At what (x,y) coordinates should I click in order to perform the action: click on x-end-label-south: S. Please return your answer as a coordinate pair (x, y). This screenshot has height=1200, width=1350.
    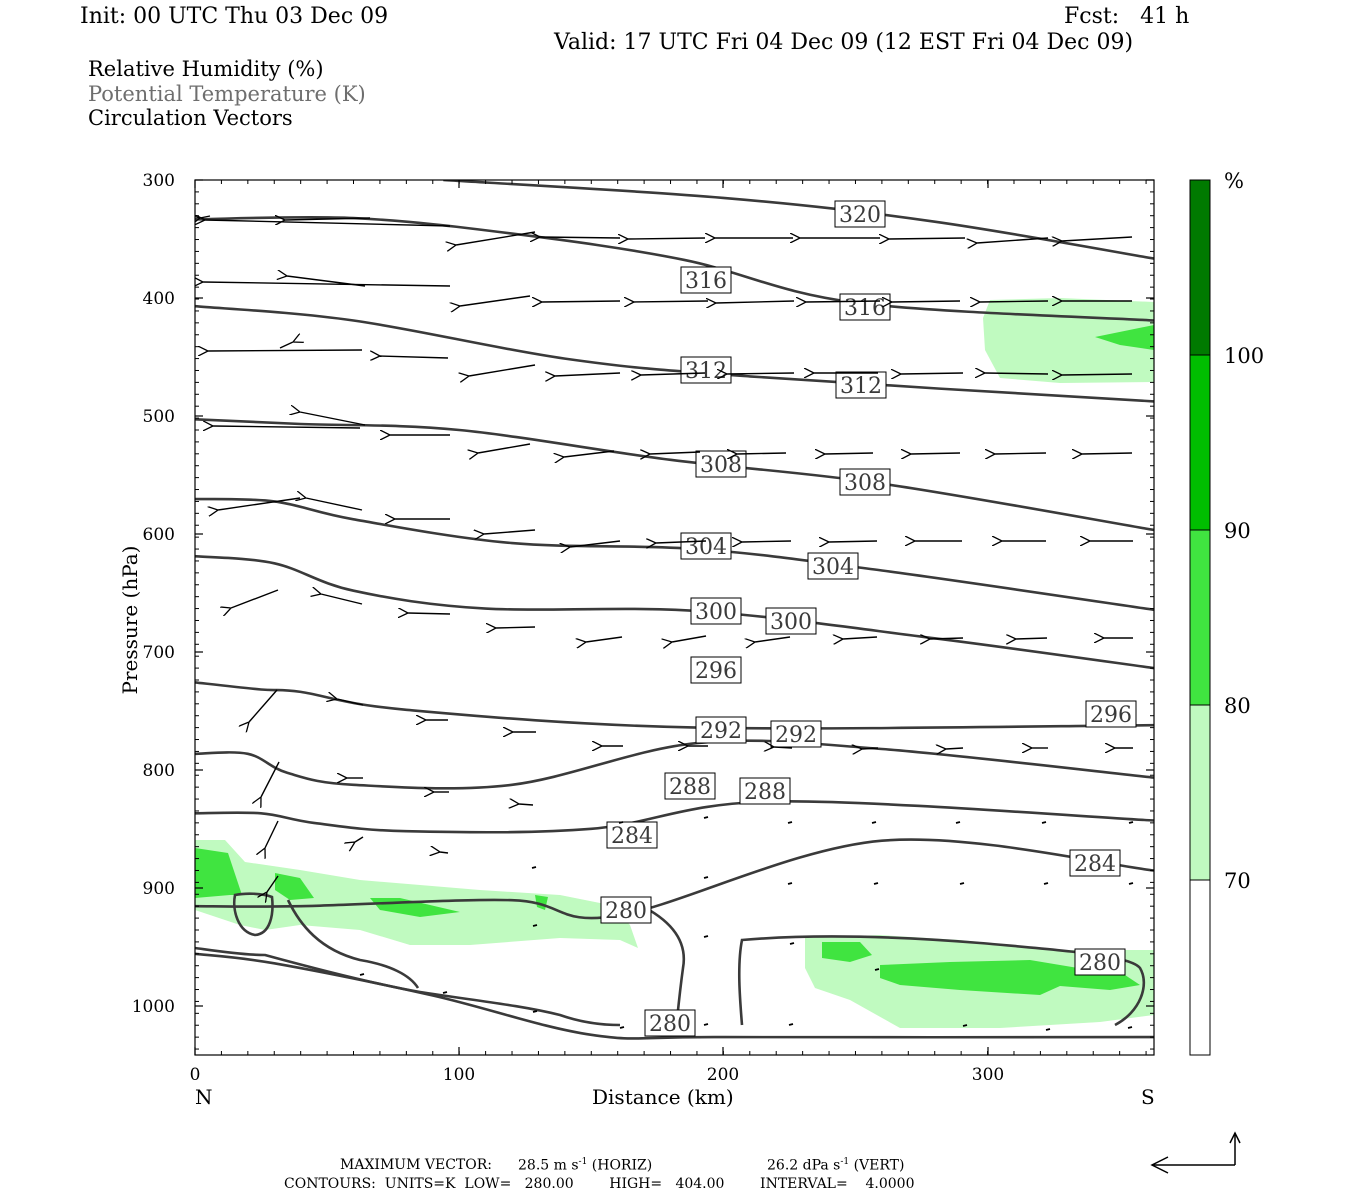
    Looking at the image, I should click on (1148, 1097).